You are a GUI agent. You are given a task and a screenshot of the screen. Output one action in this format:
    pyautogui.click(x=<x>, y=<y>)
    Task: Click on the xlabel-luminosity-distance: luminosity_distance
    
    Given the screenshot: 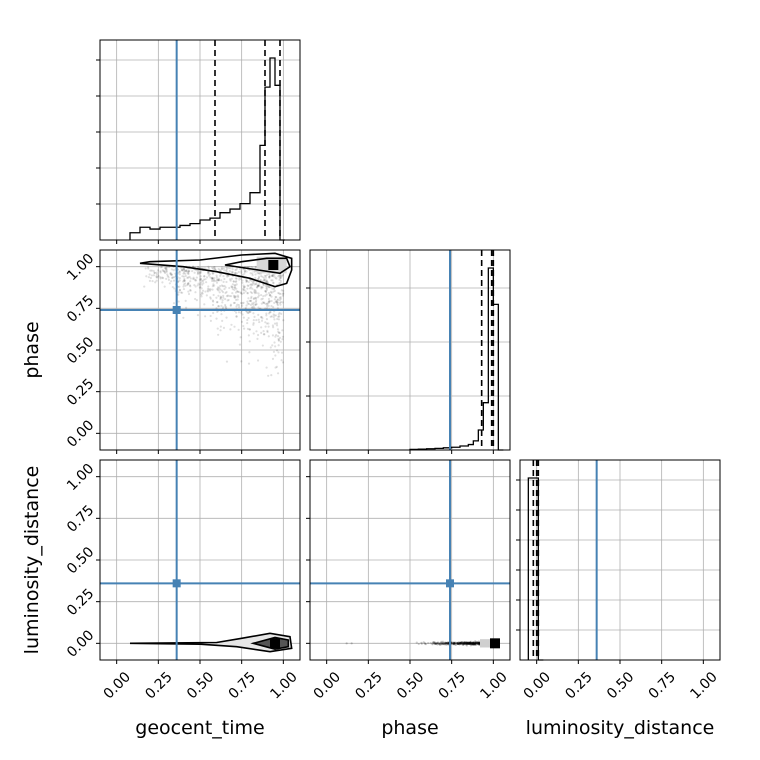 What is the action you would take?
    pyautogui.click(x=620, y=728)
    